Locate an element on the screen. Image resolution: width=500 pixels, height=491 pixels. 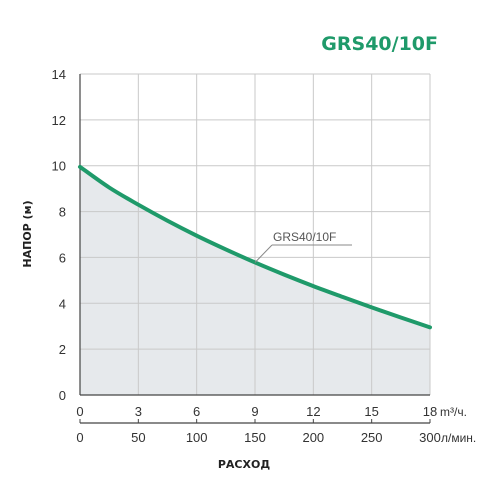
x-tick-label-secondary: 200 is located at coordinates (313, 437).